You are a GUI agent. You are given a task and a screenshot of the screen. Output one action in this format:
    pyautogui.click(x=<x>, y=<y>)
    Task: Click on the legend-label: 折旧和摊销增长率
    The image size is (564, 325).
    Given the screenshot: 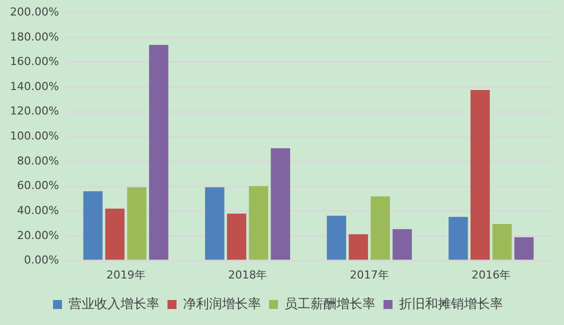 What is the action you would take?
    pyautogui.click(x=451, y=304)
    